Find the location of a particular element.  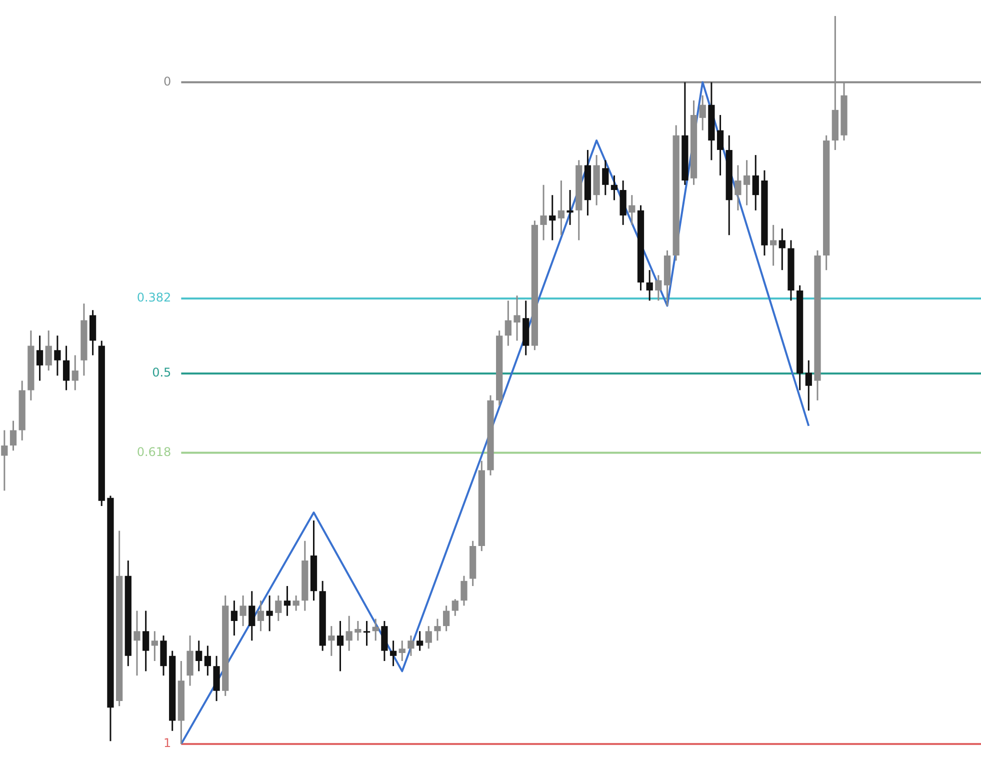

annotation: 0.382 is located at coordinates (154, 297).